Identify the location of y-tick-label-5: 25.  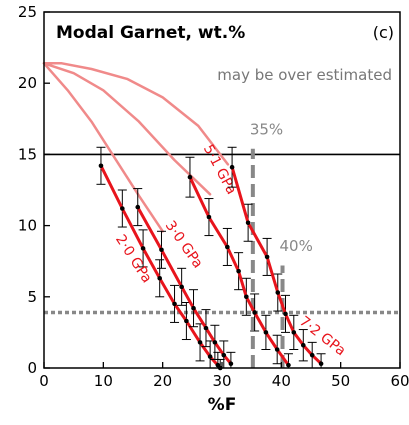
(27, 12).